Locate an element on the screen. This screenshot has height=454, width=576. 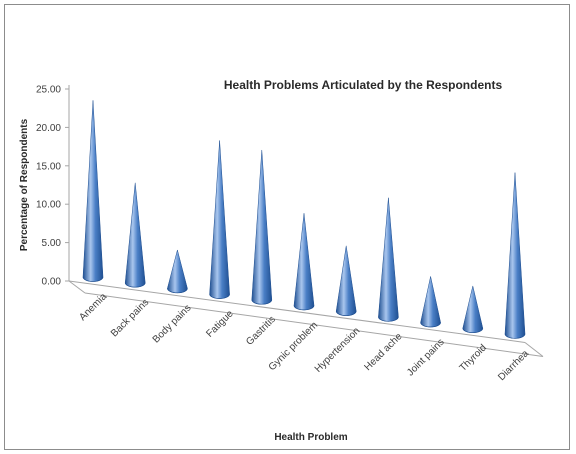
category-label: Gastritis is located at coordinates (261, 331).